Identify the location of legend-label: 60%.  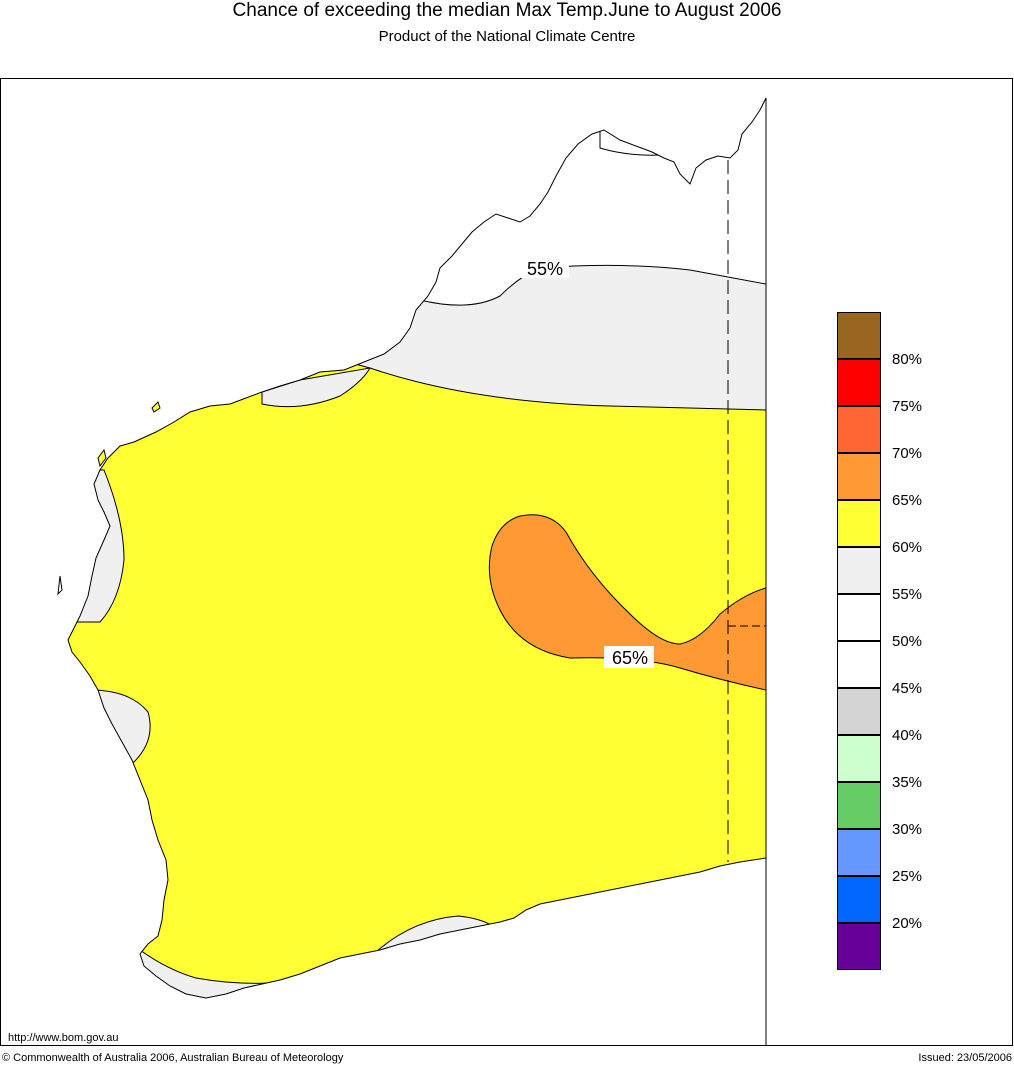
(907, 547).